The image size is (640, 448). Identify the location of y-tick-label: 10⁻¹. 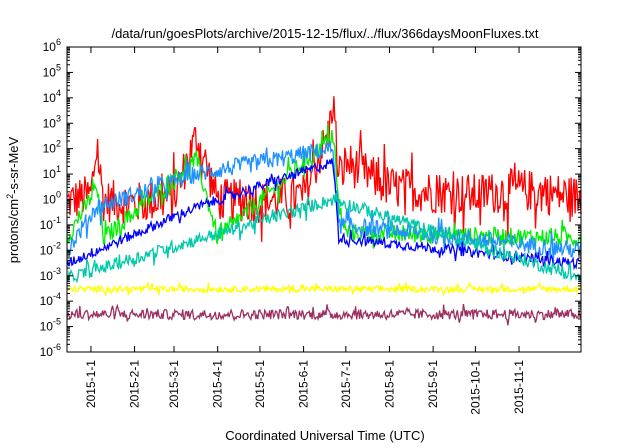
(50, 223).